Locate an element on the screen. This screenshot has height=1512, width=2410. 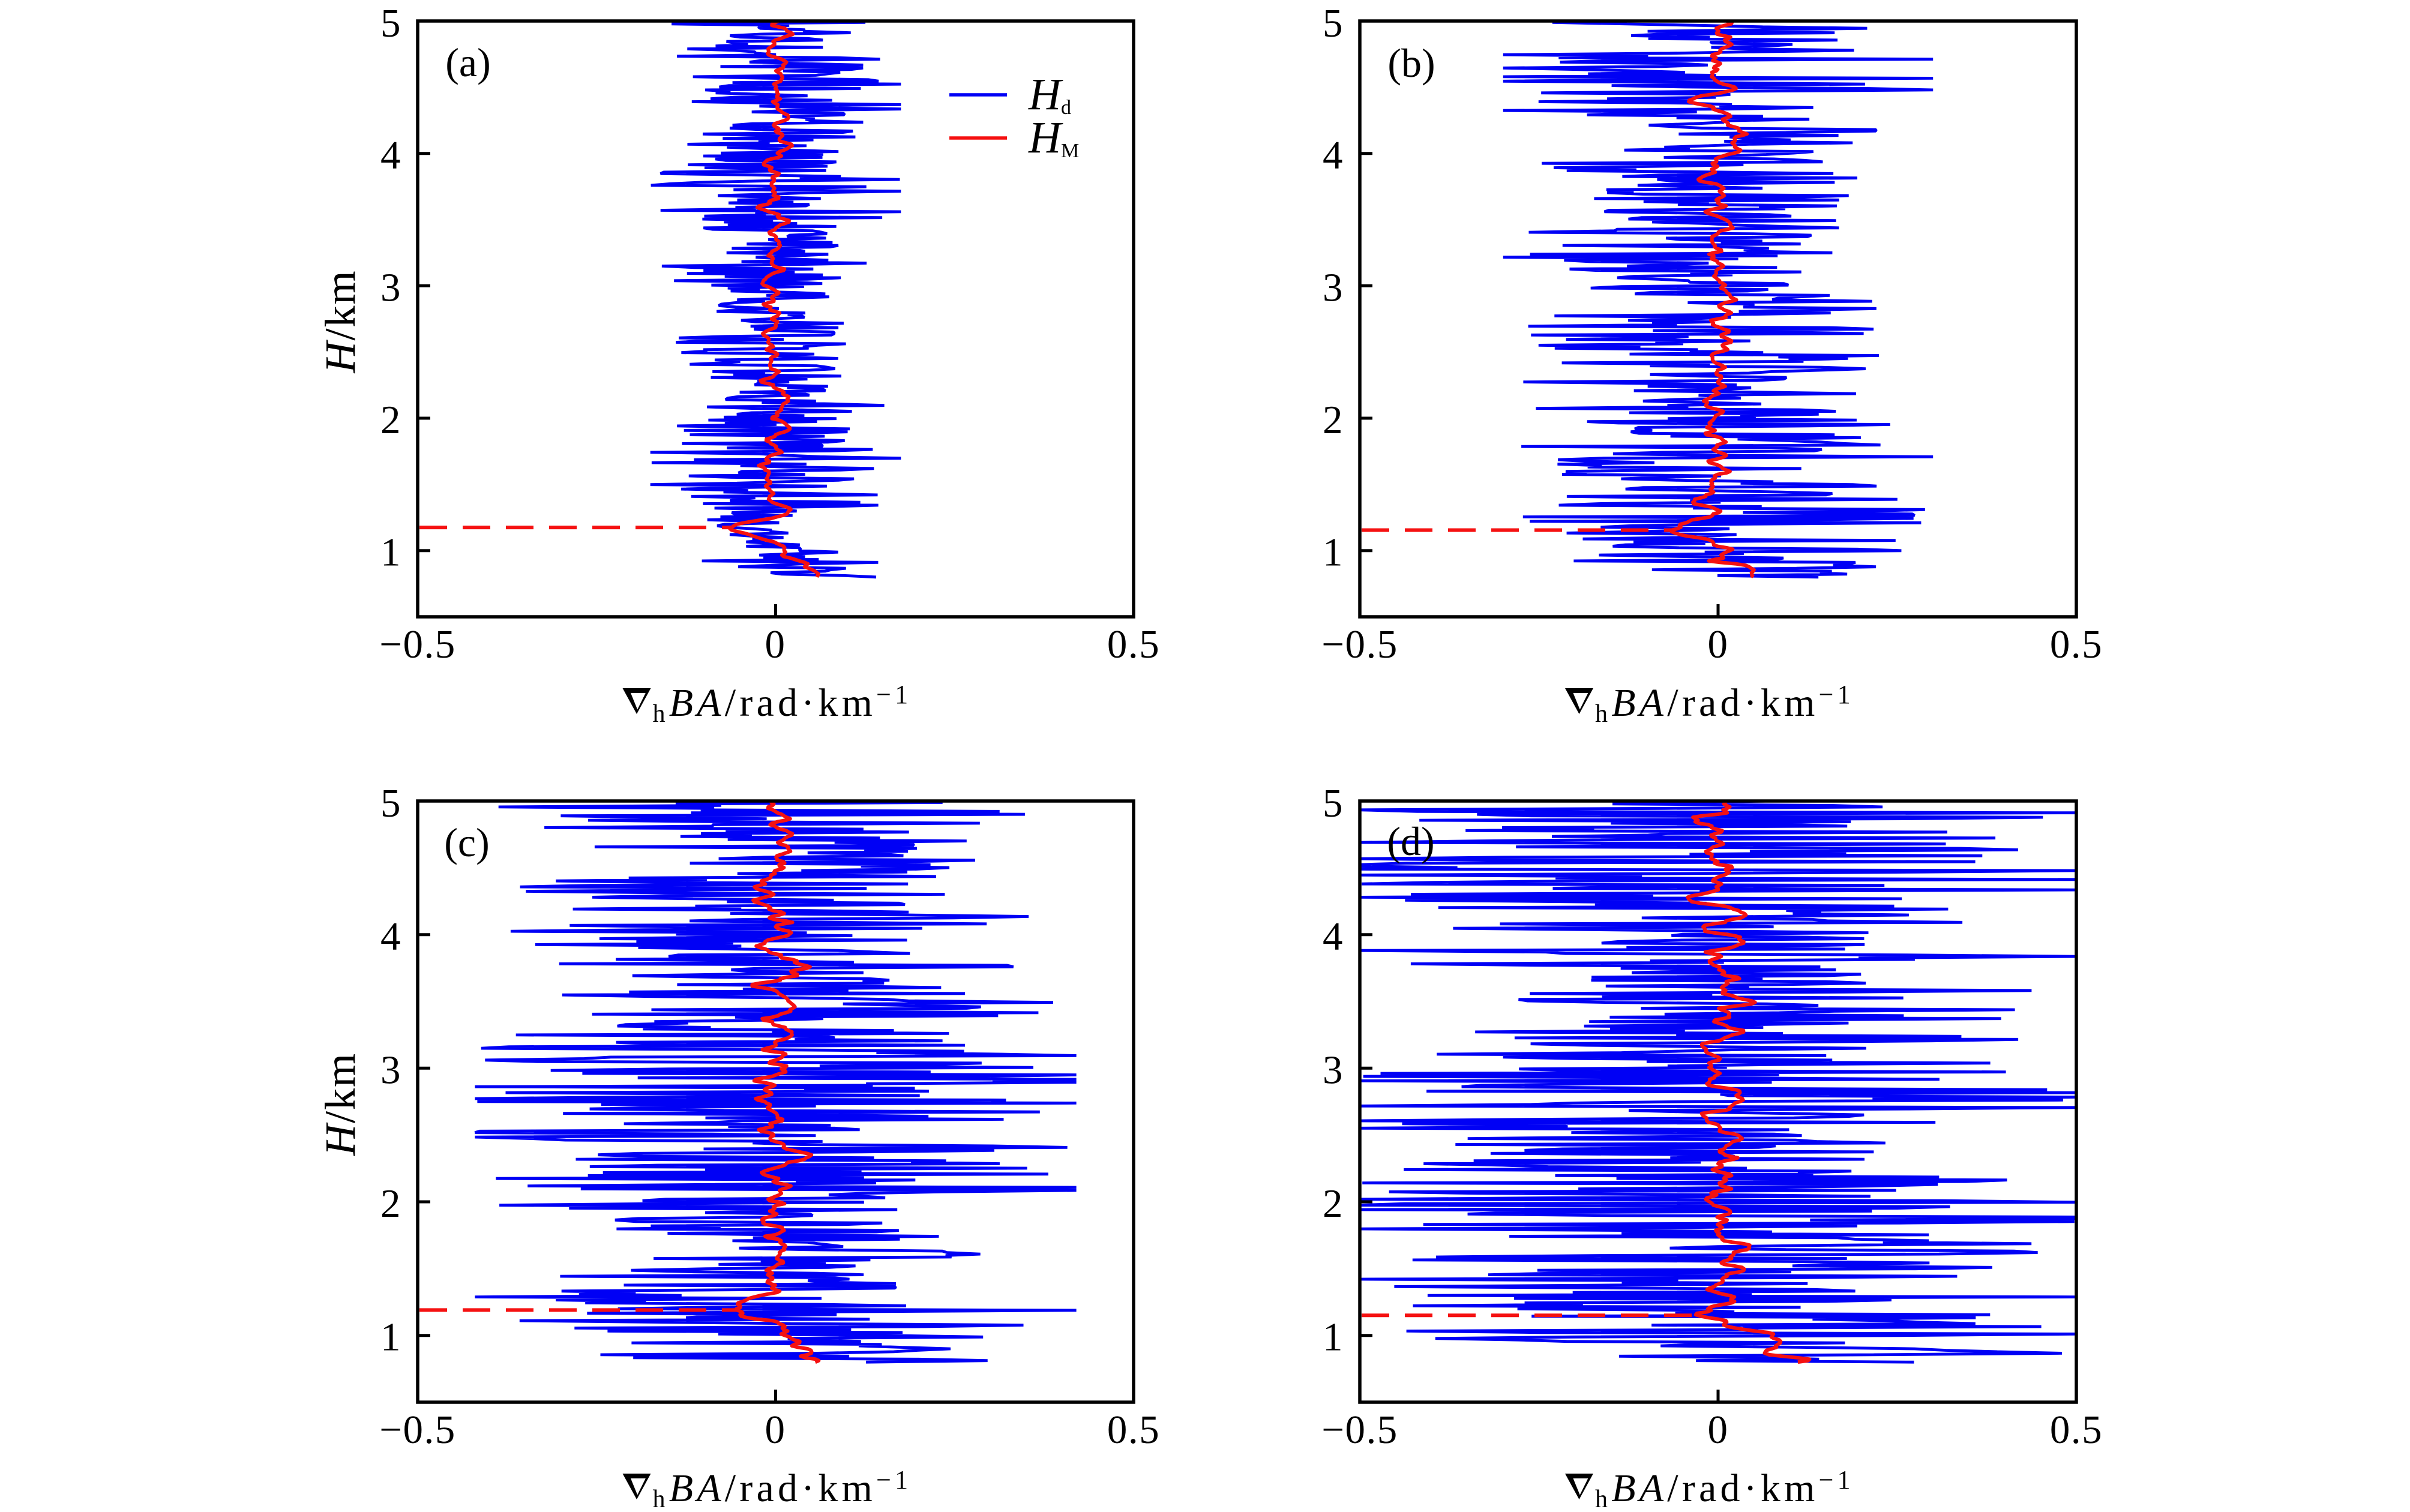
svg-text: d is located at coordinates (1066, 108).